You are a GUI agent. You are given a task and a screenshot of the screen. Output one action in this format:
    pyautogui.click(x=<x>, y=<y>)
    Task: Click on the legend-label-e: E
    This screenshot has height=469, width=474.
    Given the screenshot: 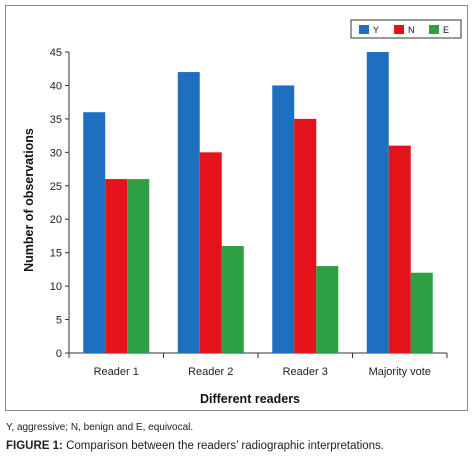 What is the action you would take?
    pyautogui.click(x=446, y=30)
    